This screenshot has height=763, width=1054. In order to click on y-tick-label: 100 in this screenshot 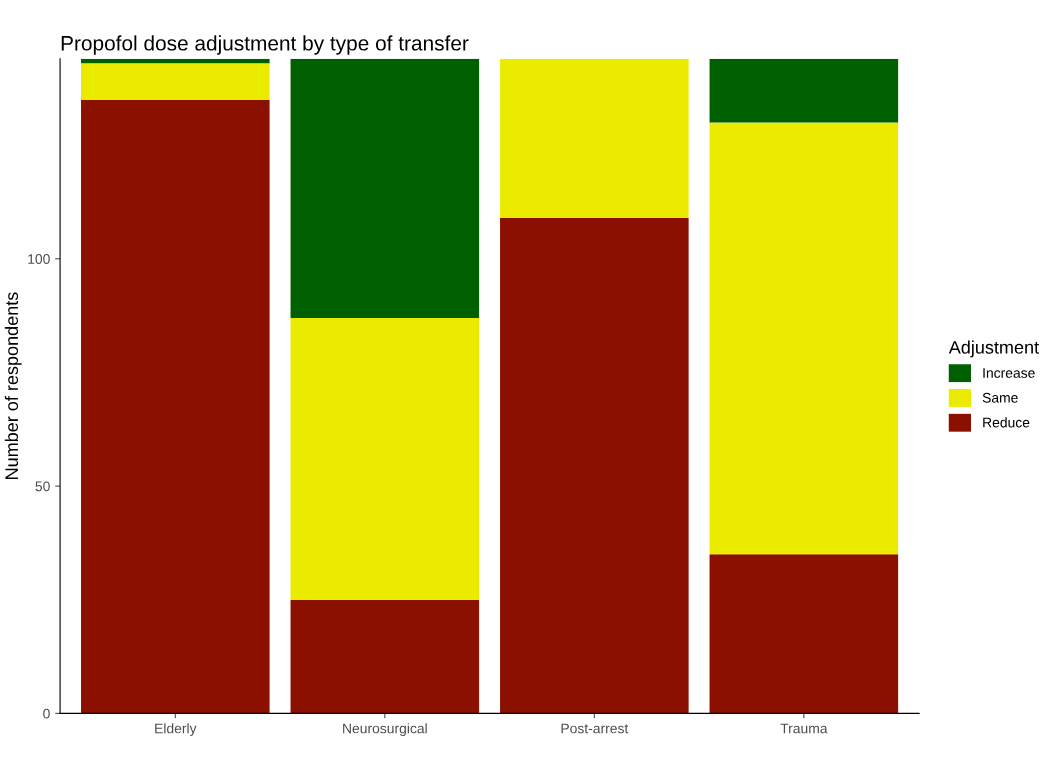, I will do `click(39, 259)`.